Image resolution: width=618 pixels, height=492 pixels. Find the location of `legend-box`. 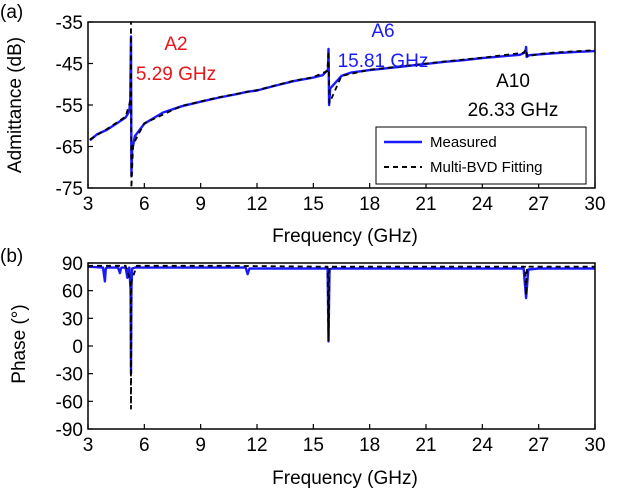

legend-box is located at coordinates (481, 155).